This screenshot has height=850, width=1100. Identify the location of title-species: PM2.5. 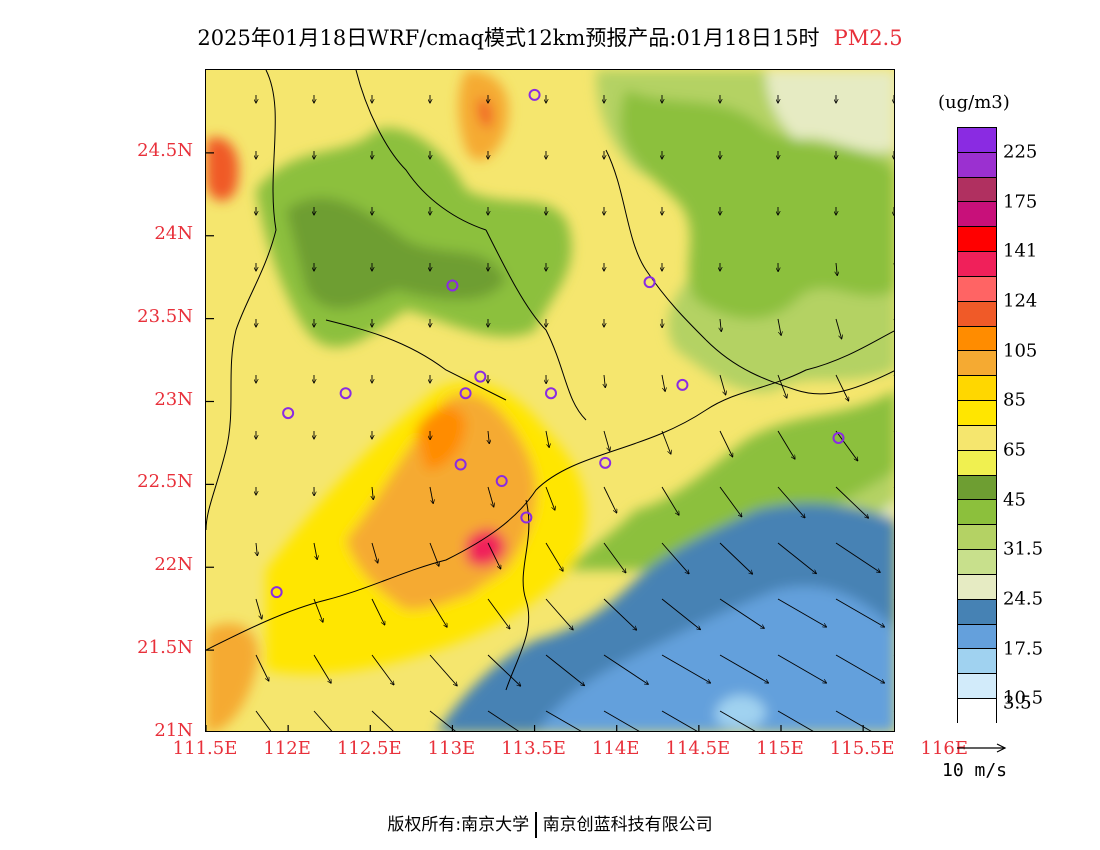
(868, 38).